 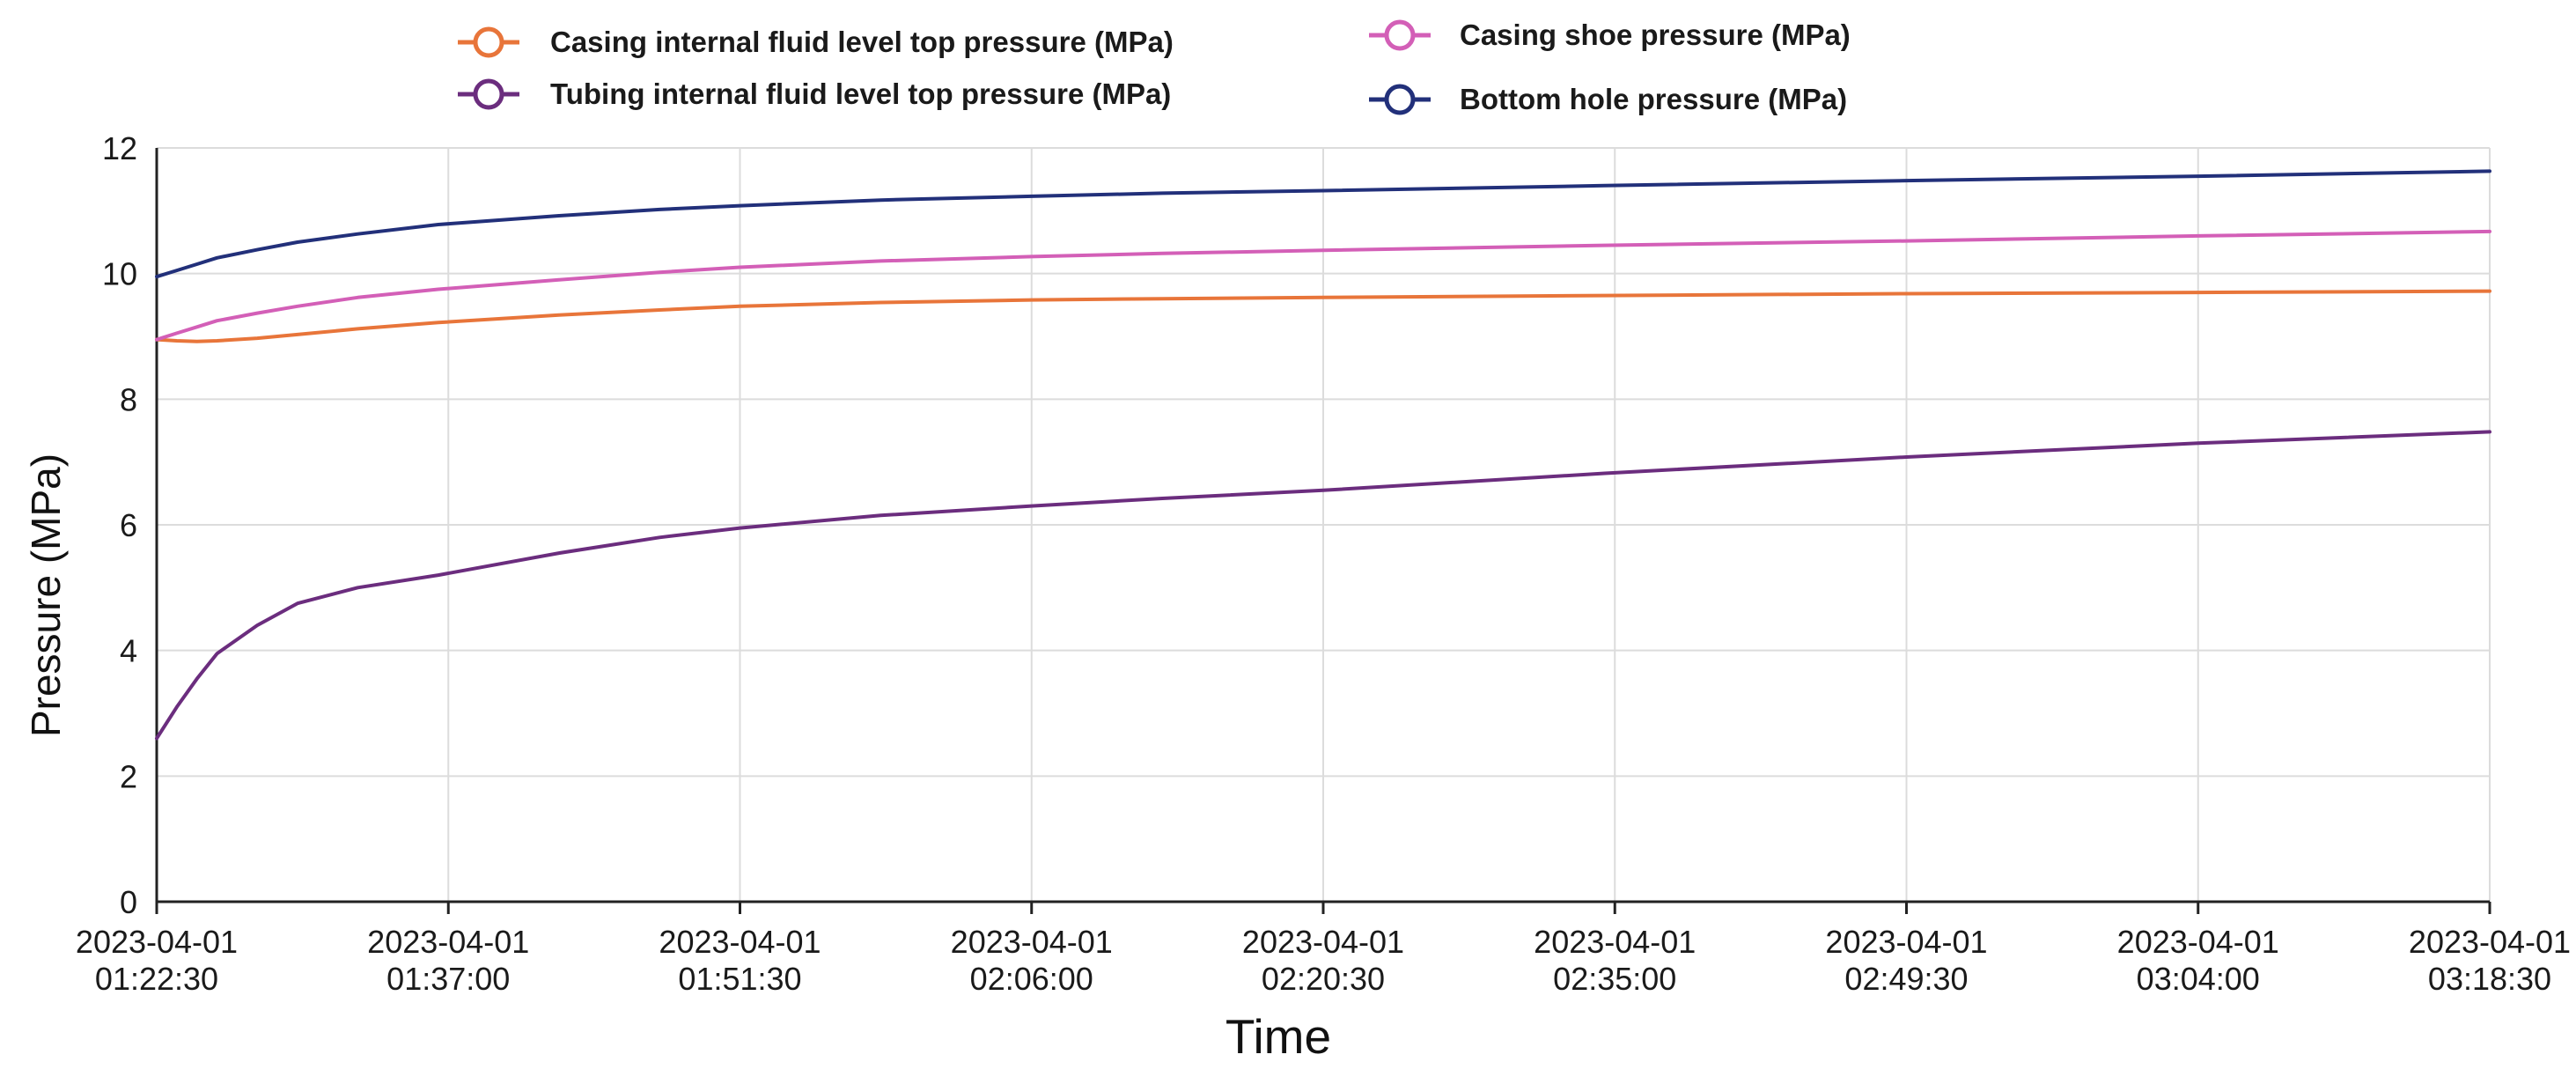 I want to click on y-tick-label: 6, so click(x=128, y=525).